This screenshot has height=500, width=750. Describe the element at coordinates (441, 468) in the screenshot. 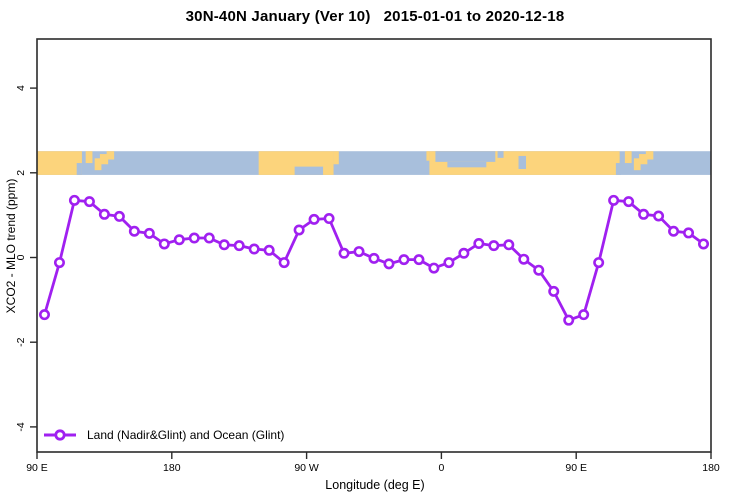

I see `x-tick-label: 0` at that location.